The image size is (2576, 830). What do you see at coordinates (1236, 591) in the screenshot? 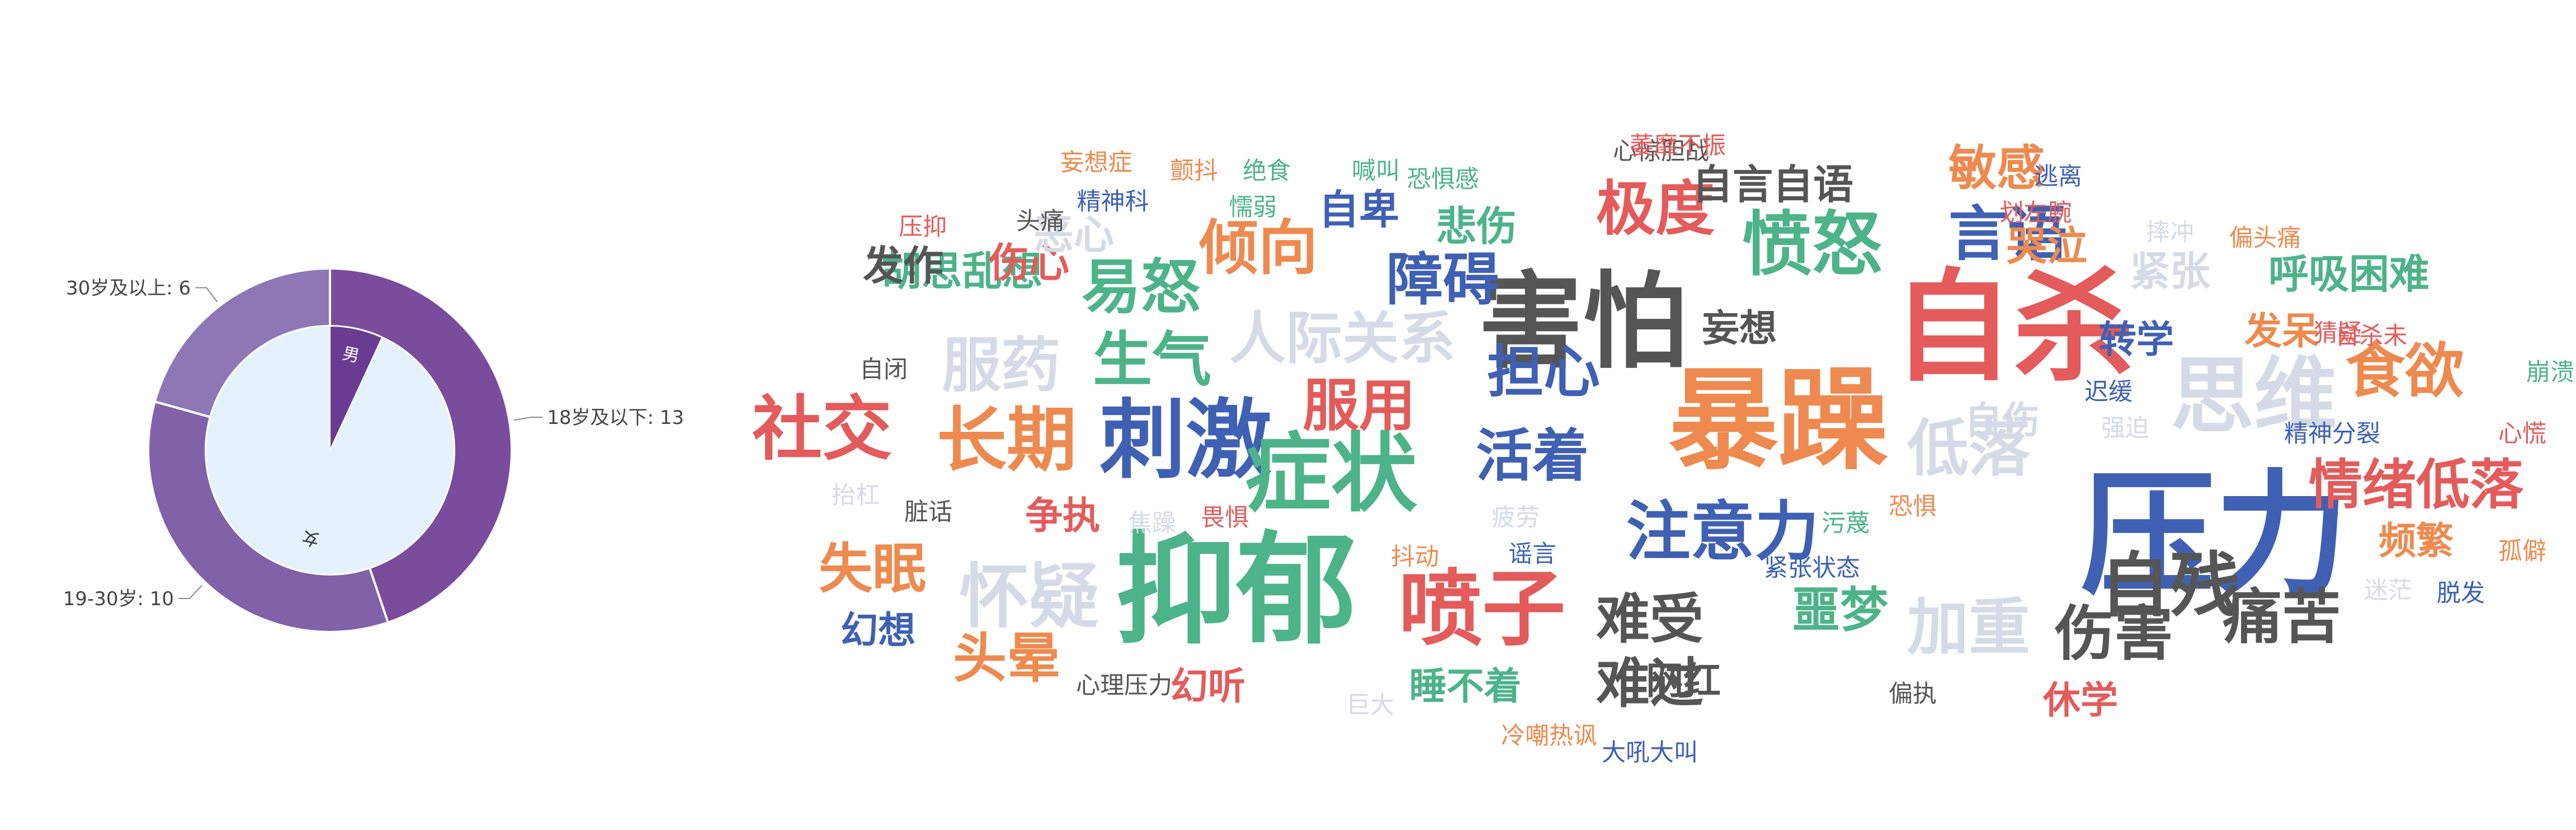
I see `word-抑郁: 抑郁` at bounding box center [1236, 591].